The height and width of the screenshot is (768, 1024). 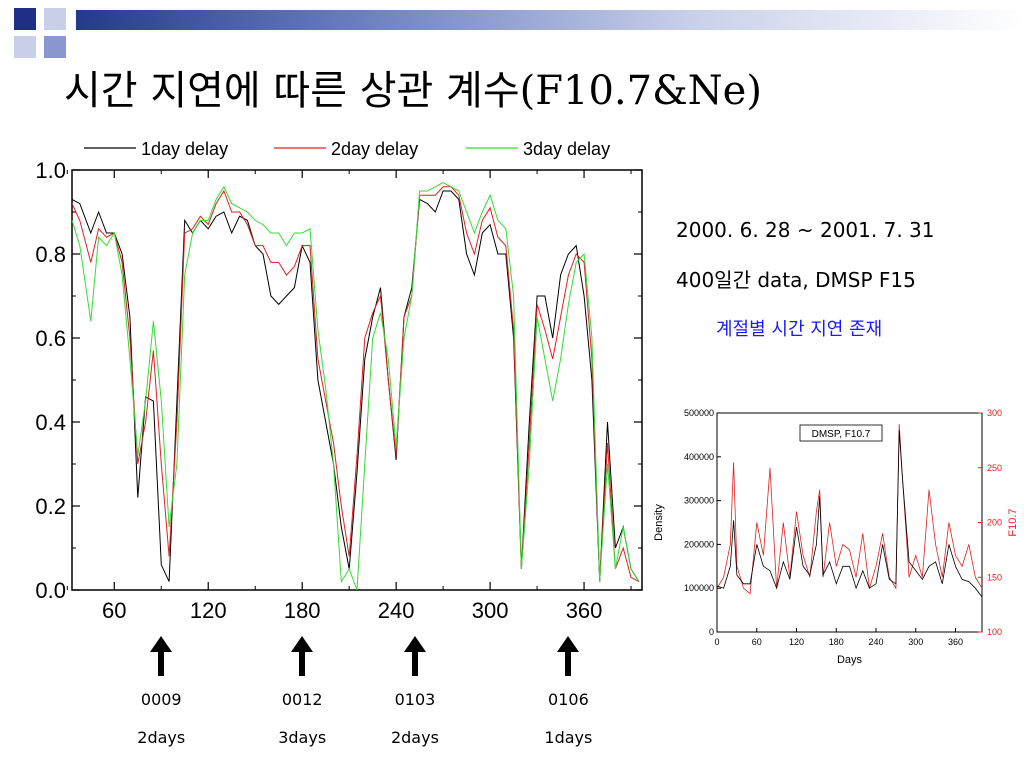 I want to click on marker-code: 0103, so click(x=415, y=699).